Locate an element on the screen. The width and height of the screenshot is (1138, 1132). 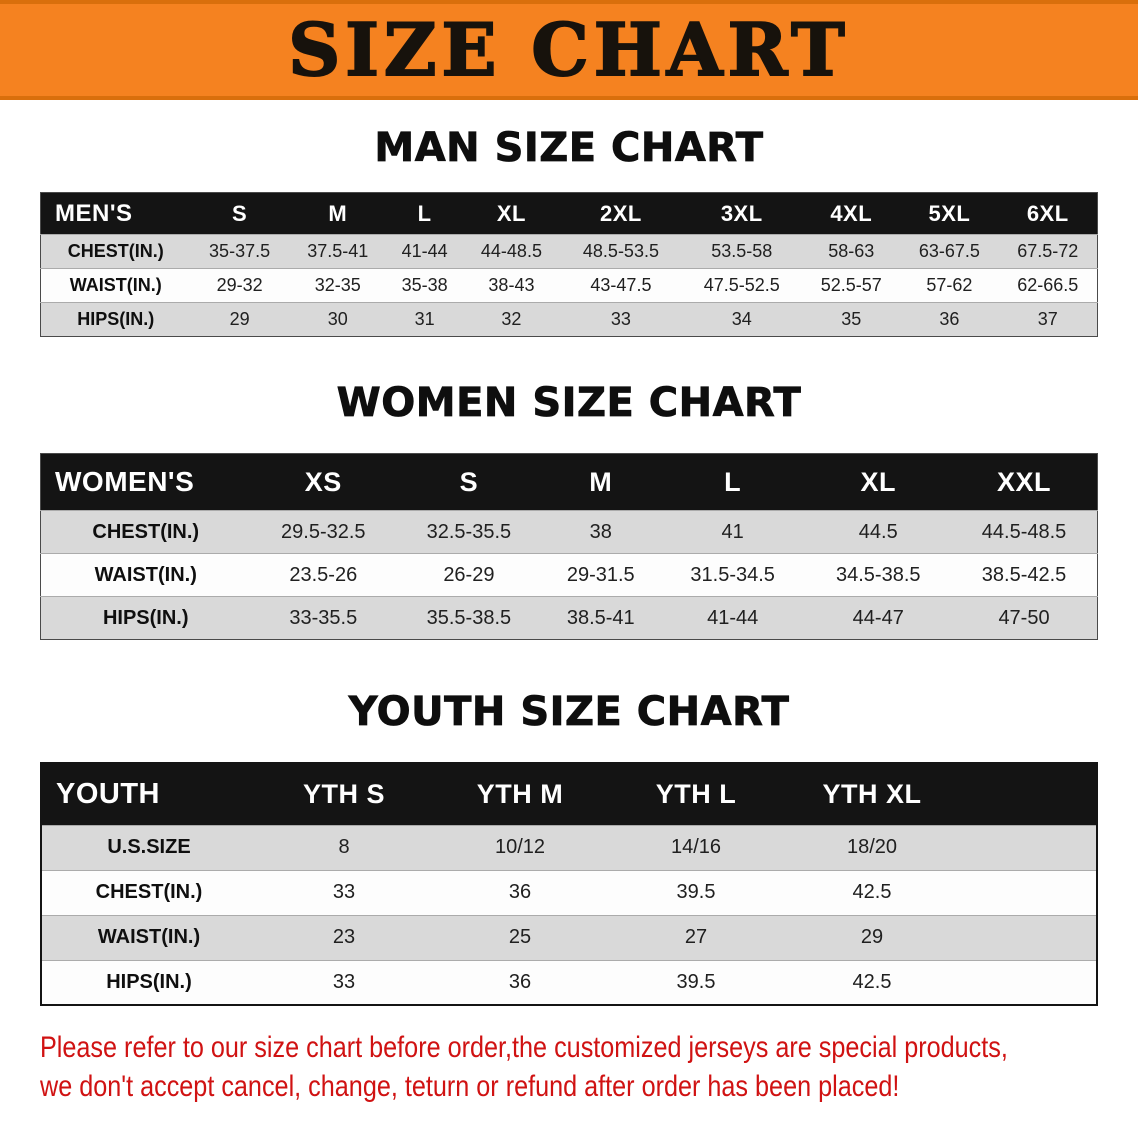
column-header: 6XL is located at coordinates (1048, 213).